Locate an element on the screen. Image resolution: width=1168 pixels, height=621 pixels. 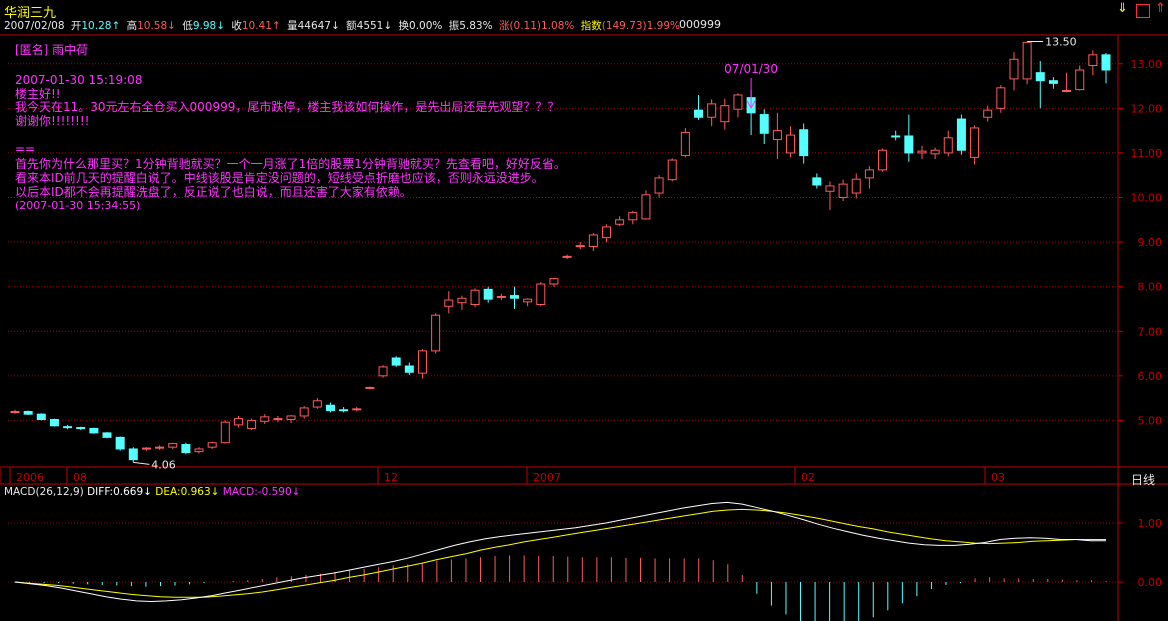
macd-params: MACD(26,12,9) is located at coordinates (44, 492).